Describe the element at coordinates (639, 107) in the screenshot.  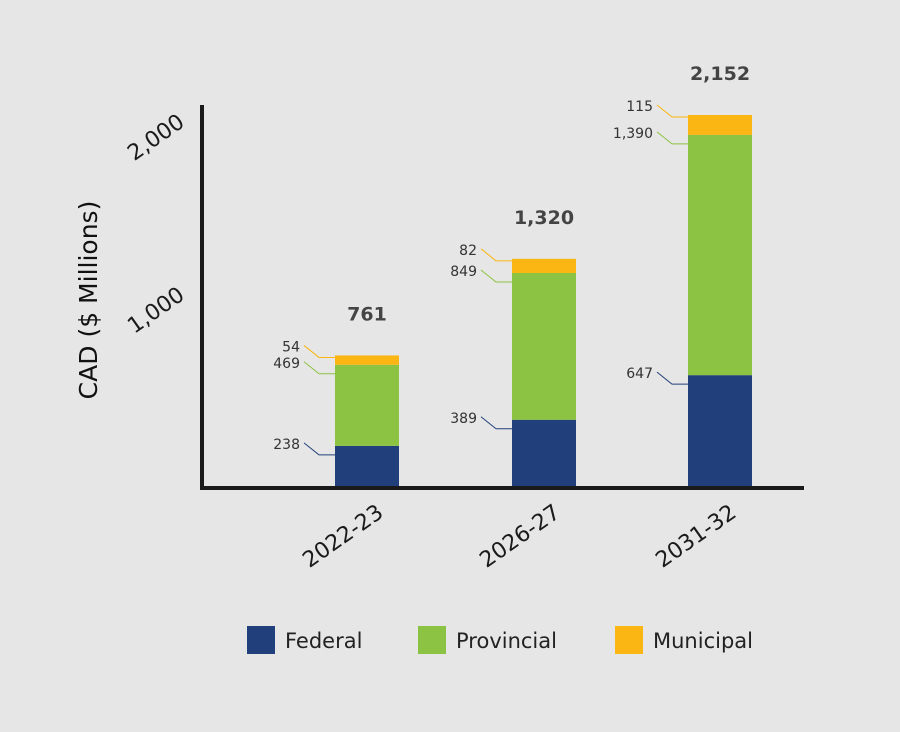
I see `segment-label-municipal-2031-32: 115` at that location.